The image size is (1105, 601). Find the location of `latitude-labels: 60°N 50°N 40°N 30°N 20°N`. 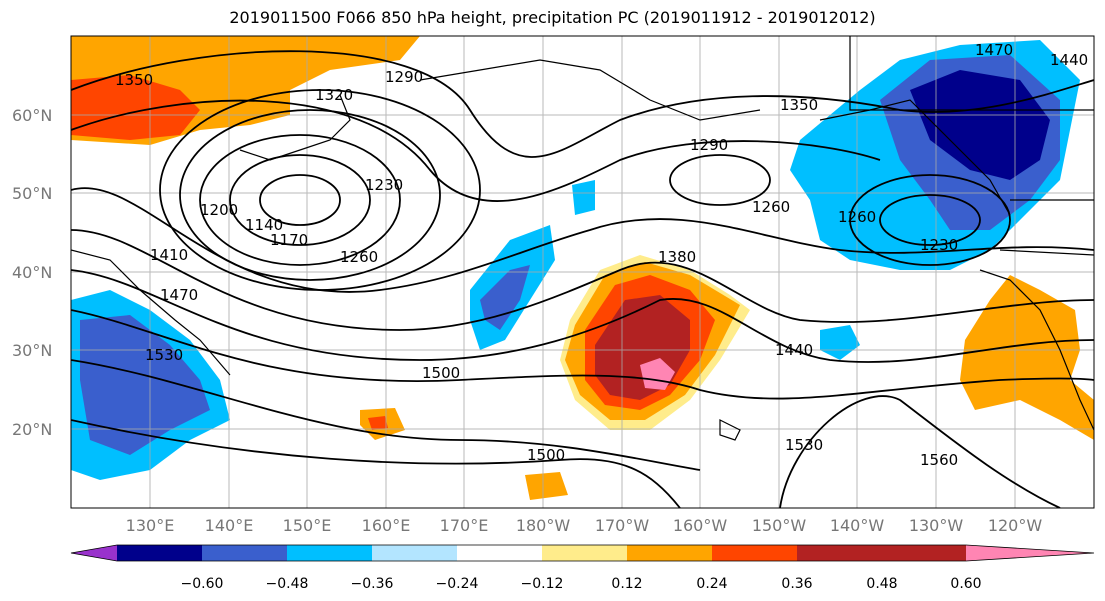

latitude-labels: 60°N 50°N 40°N 30°N 20°N is located at coordinates (32, 272).